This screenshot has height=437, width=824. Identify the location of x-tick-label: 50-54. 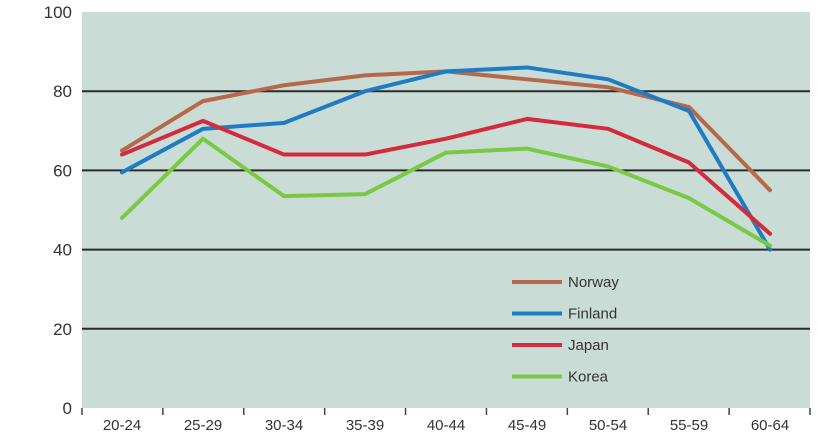
(608, 425).